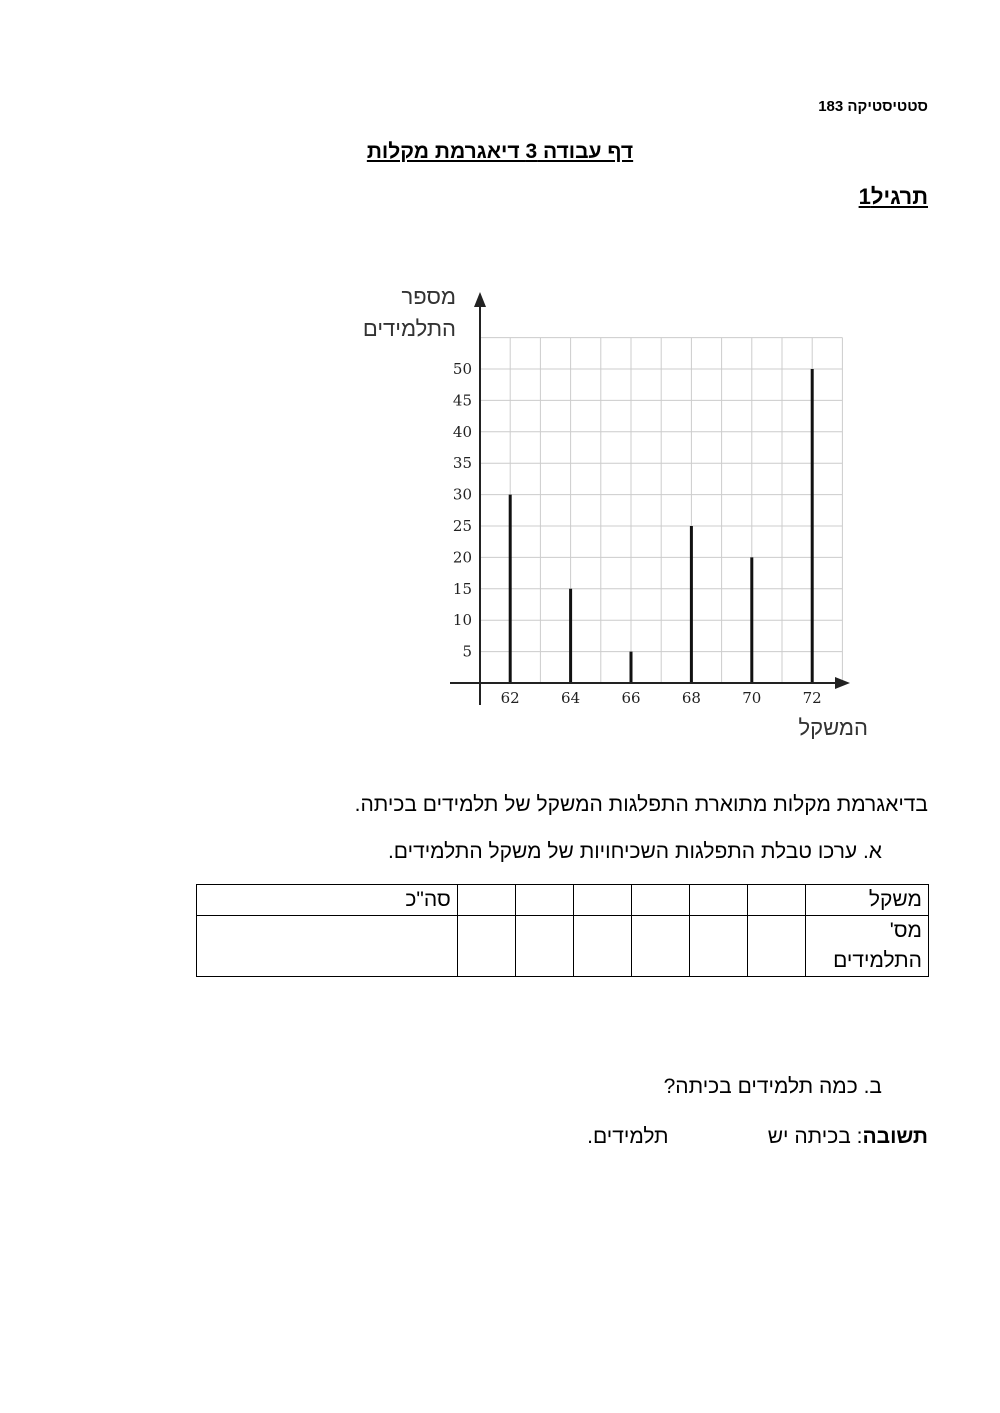 This screenshot has height=1413, width=1000. Describe the element at coordinates (570, 698) in the screenshot. I see `x-tick-label: 64` at that location.